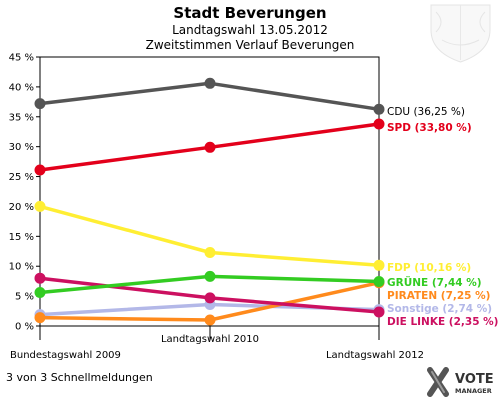  What do you see at coordinates (210, 339) in the screenshot?
I see `x-tick-label: Landtagswahl 2010` at bounding box center [210, 339].